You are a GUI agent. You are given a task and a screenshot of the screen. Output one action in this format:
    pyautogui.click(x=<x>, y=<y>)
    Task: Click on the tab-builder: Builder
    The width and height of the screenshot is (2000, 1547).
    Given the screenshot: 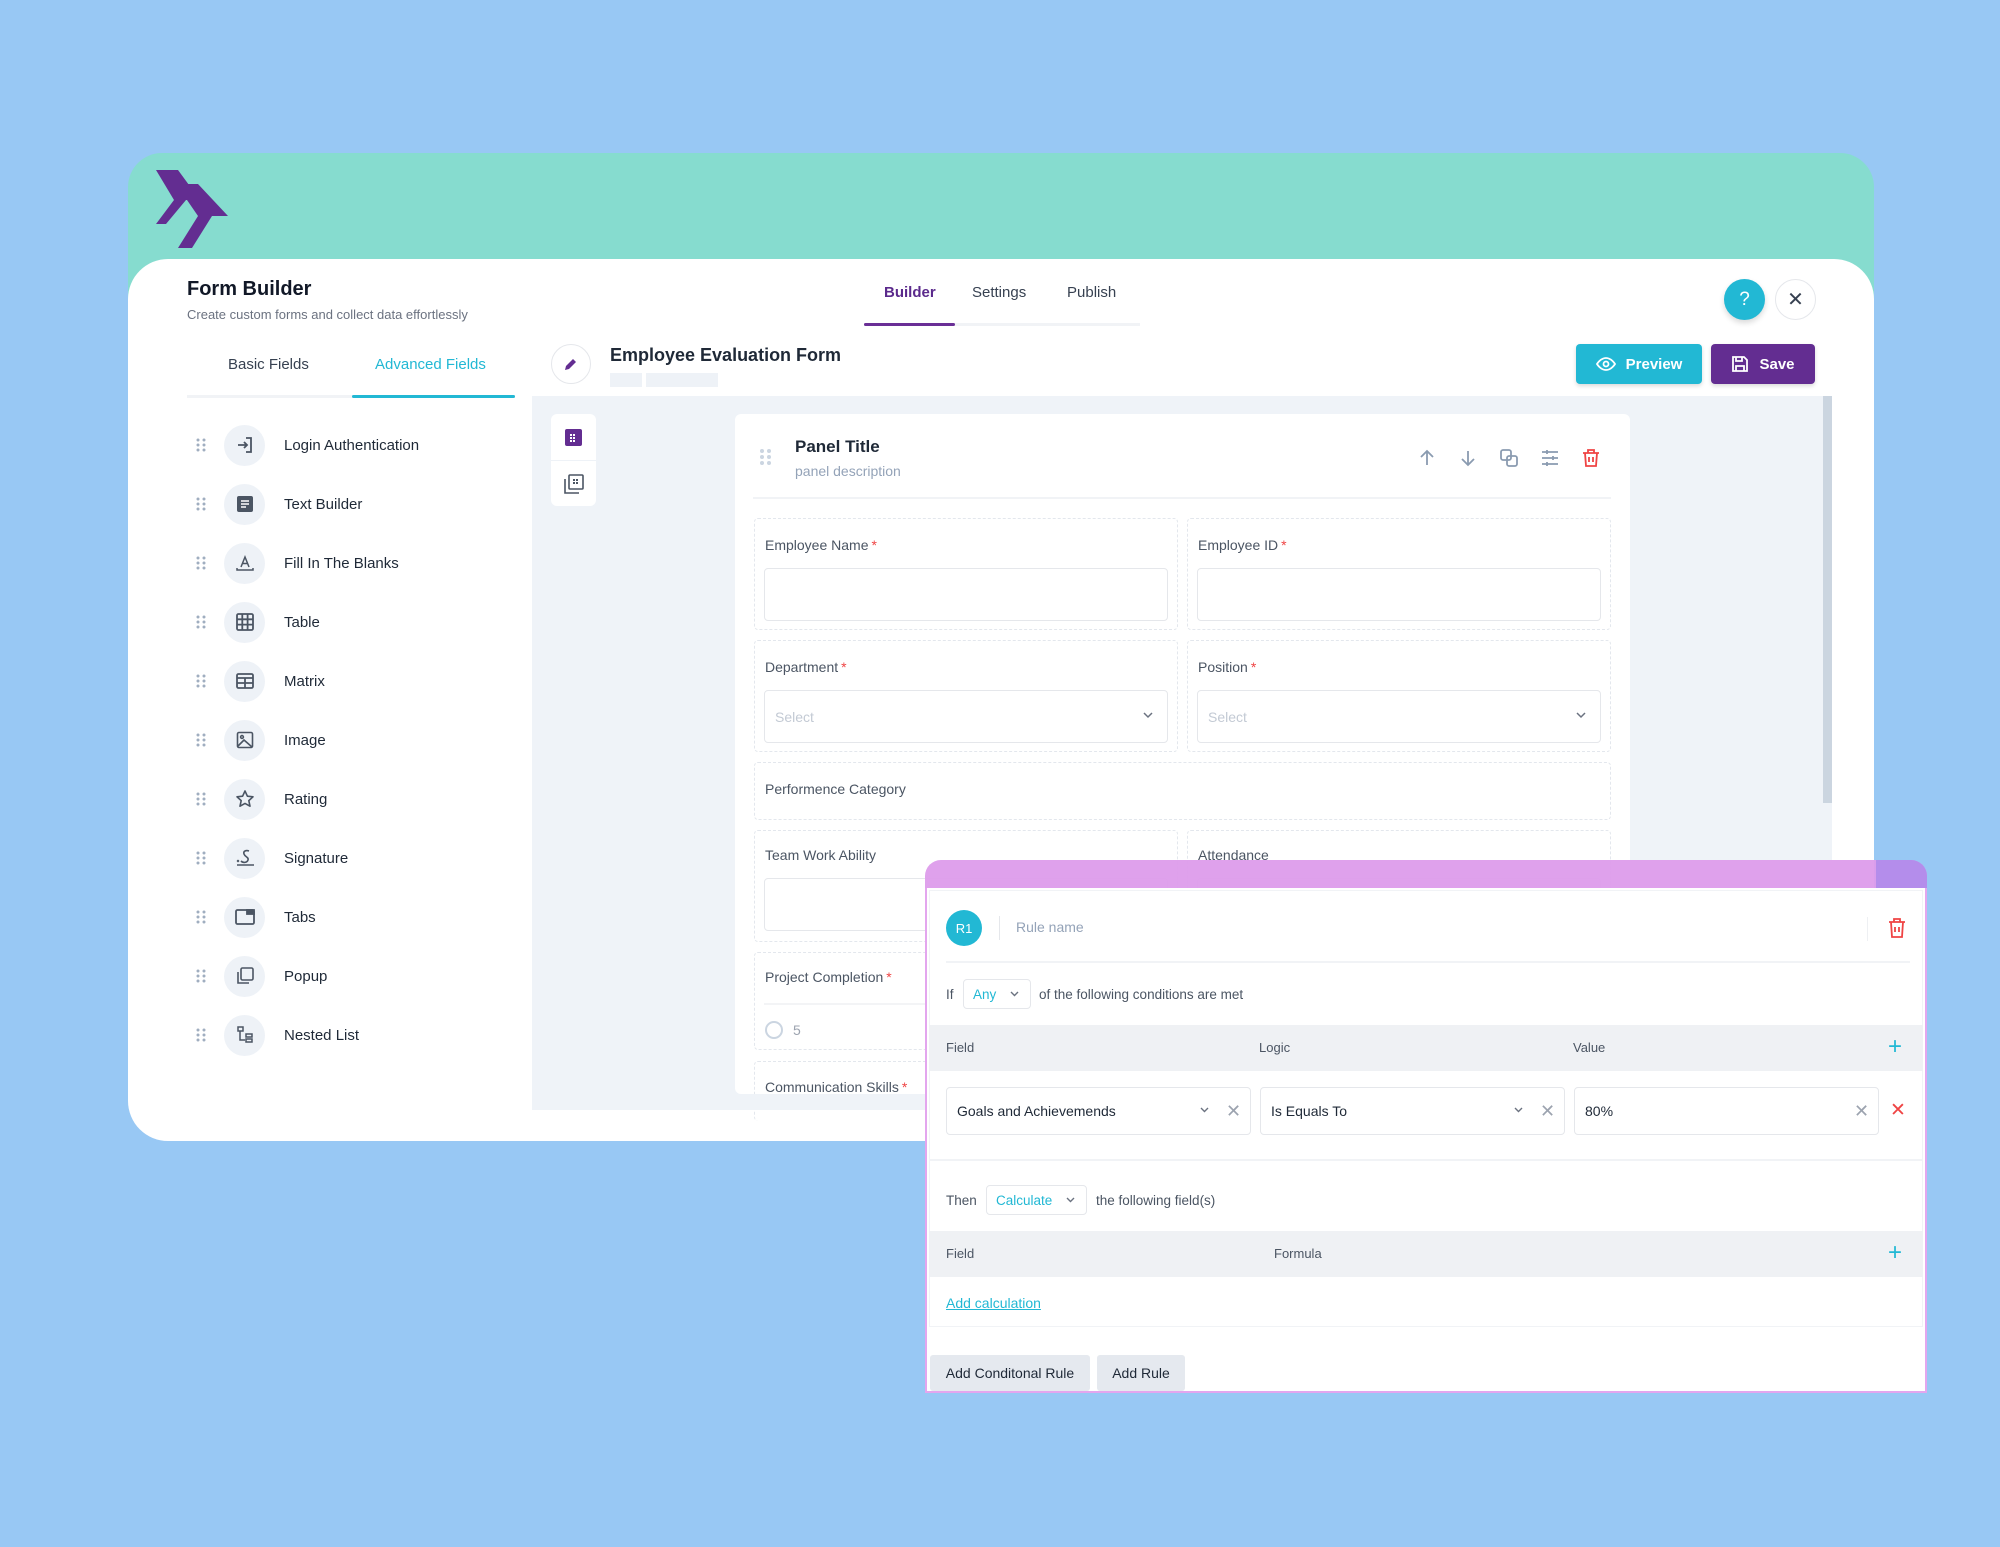 What is the action you would take?
    pyautogui.click(x=910, y=292)
    